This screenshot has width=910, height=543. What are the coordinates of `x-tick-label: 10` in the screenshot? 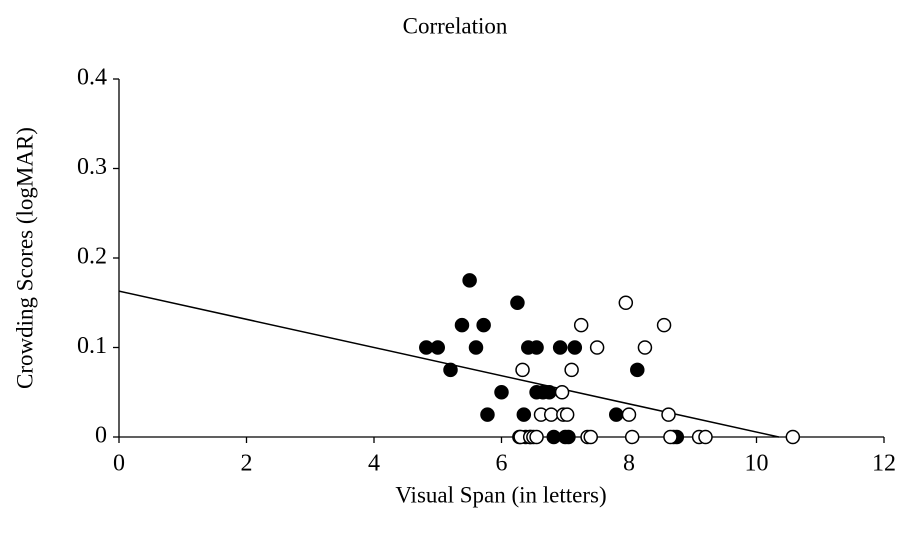 It's located at (757, 464).